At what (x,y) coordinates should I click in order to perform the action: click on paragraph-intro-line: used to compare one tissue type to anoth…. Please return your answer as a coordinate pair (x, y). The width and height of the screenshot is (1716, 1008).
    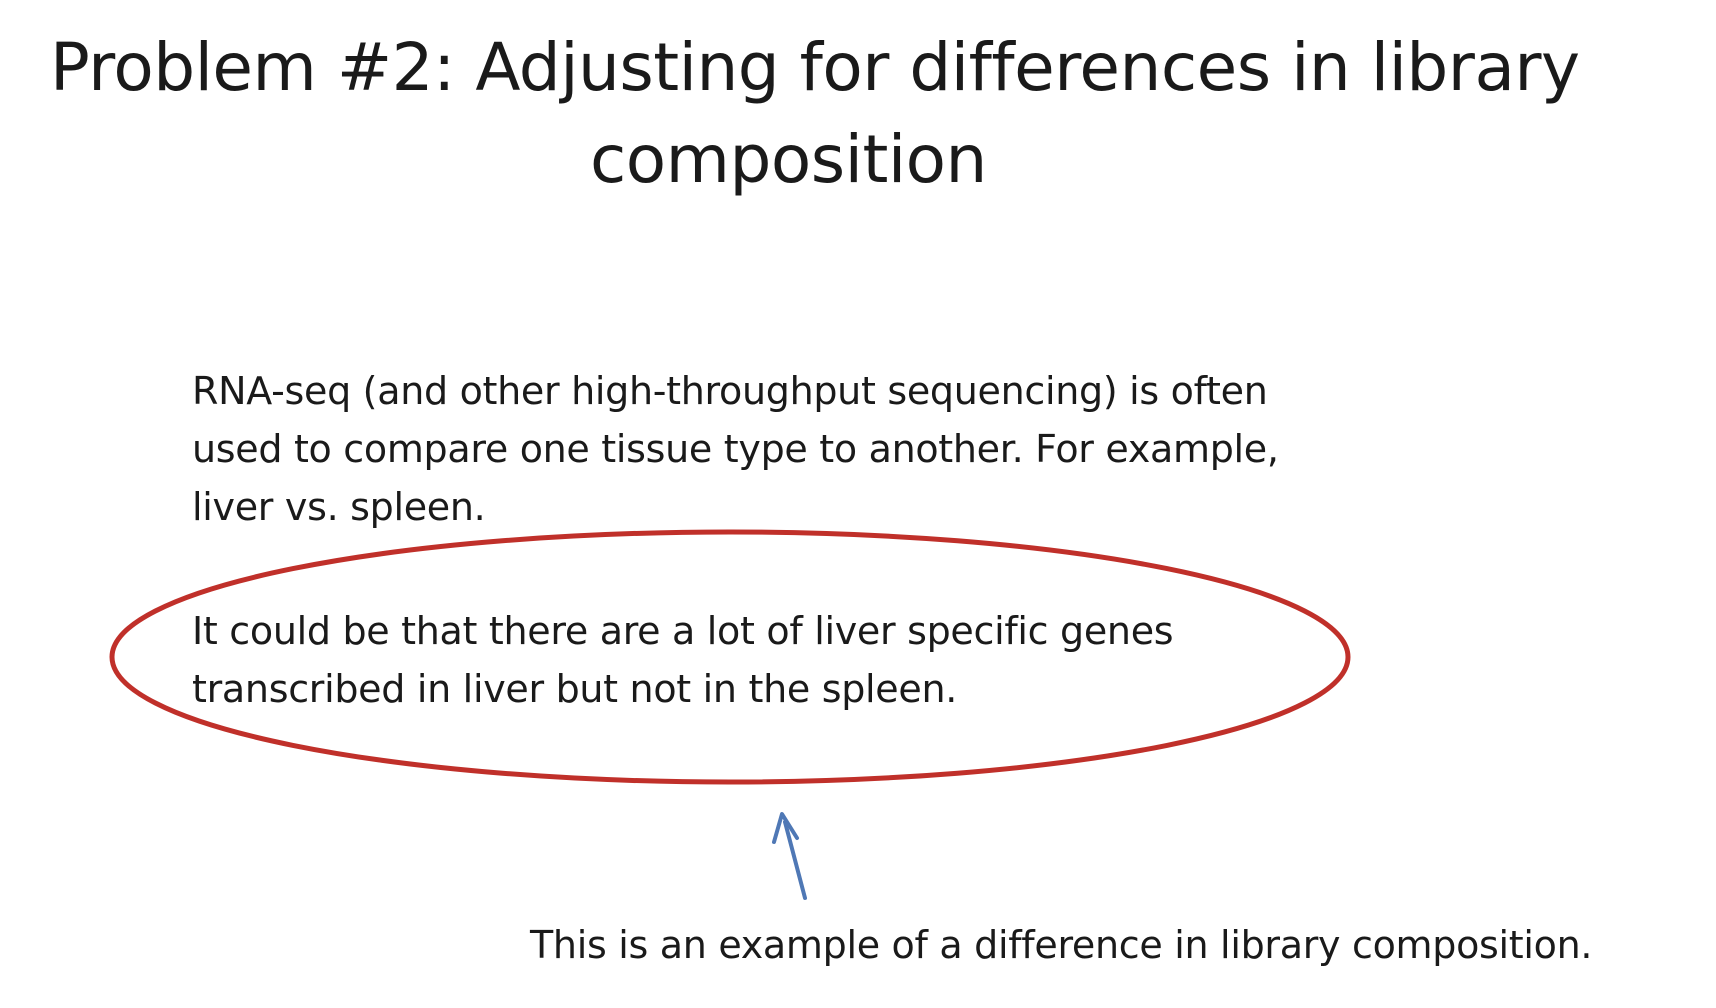
    Looking at the image, I should click on (735, 449).